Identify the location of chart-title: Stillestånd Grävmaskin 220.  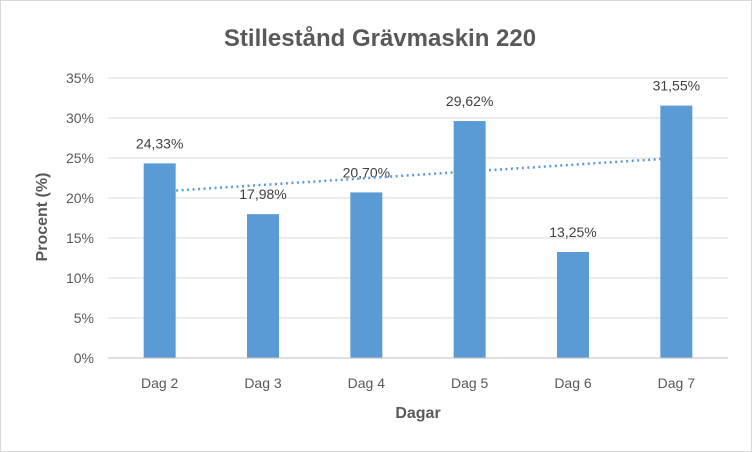
(380, 38).